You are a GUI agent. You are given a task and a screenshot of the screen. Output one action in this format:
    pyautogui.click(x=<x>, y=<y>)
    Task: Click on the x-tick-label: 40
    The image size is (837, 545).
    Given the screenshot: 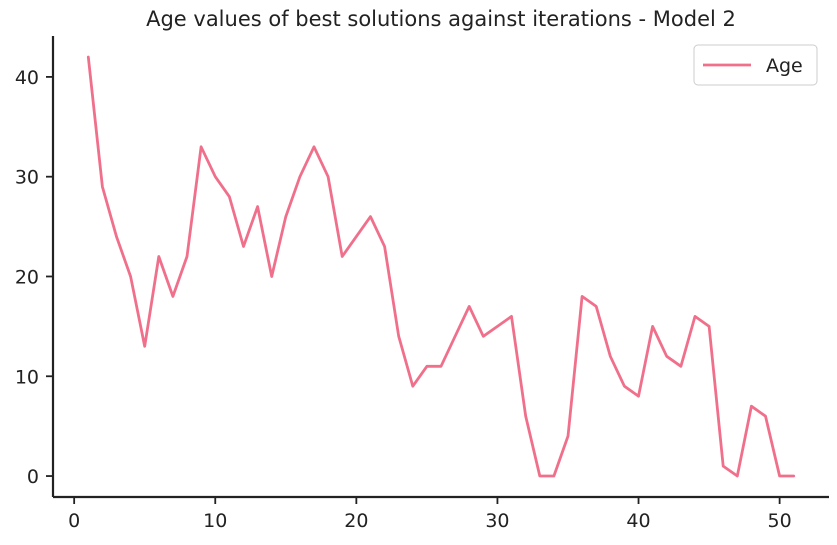 What is the action you would take?
    pyautogui.click(x=638, y=521)
    